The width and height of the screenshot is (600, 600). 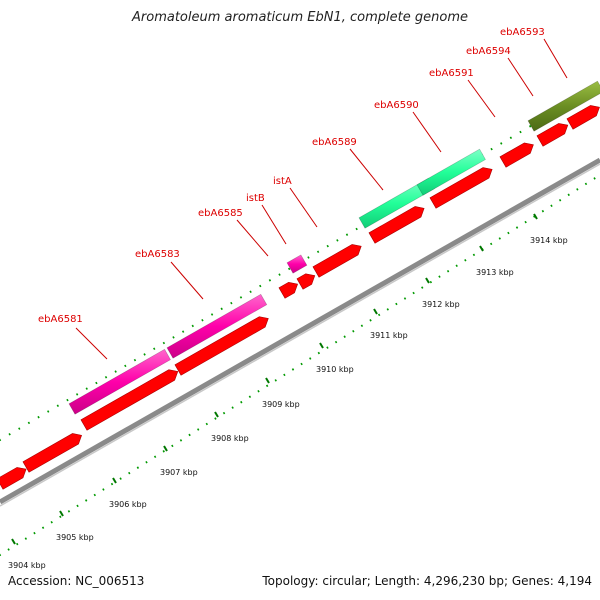 I want to click on teal-feature-ebA6590, so click(x=451, y=172).